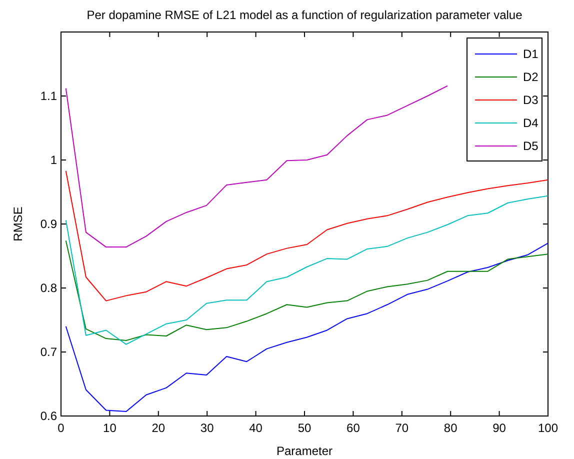 This screenshot has height=459, width=574. Describe the element at coordinates (353, 428) in the screenshot. I see `x-tick-label: 60` at that location.